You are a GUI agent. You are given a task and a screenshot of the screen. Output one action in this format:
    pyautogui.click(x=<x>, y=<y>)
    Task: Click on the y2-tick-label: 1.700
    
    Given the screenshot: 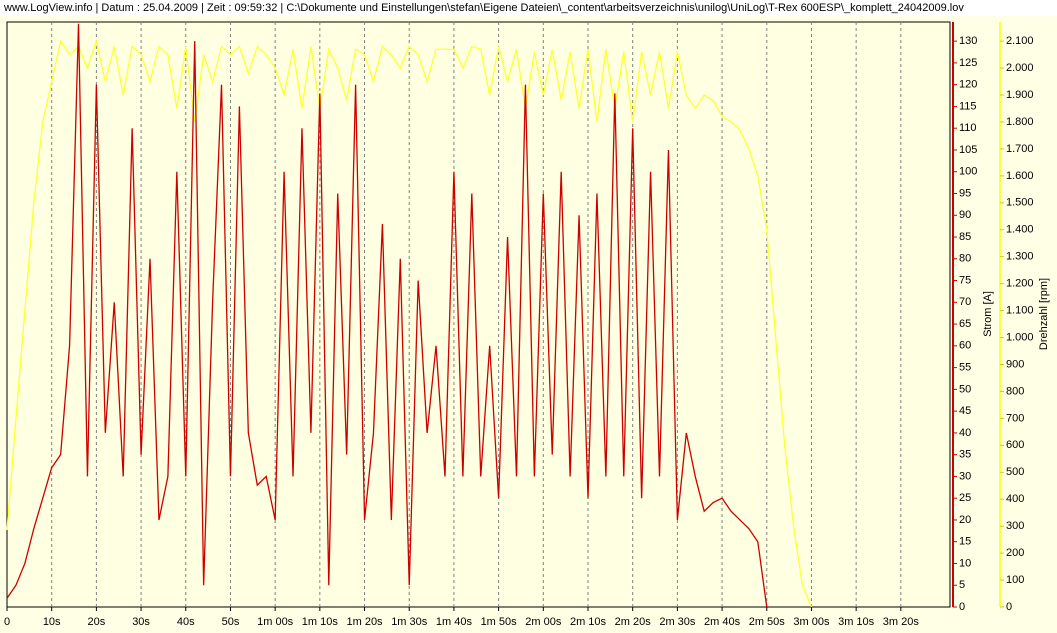 What is the action you would take?
    pyautogui.click(x=1020, y=149)
    